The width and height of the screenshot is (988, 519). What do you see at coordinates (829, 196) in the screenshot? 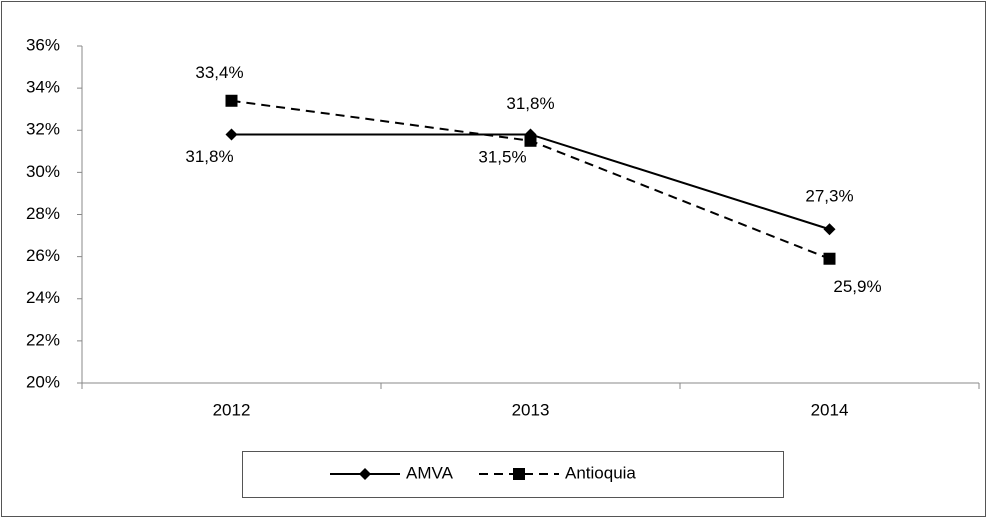
I see `data-label: 27,3%` at bounding box center [829, 196].